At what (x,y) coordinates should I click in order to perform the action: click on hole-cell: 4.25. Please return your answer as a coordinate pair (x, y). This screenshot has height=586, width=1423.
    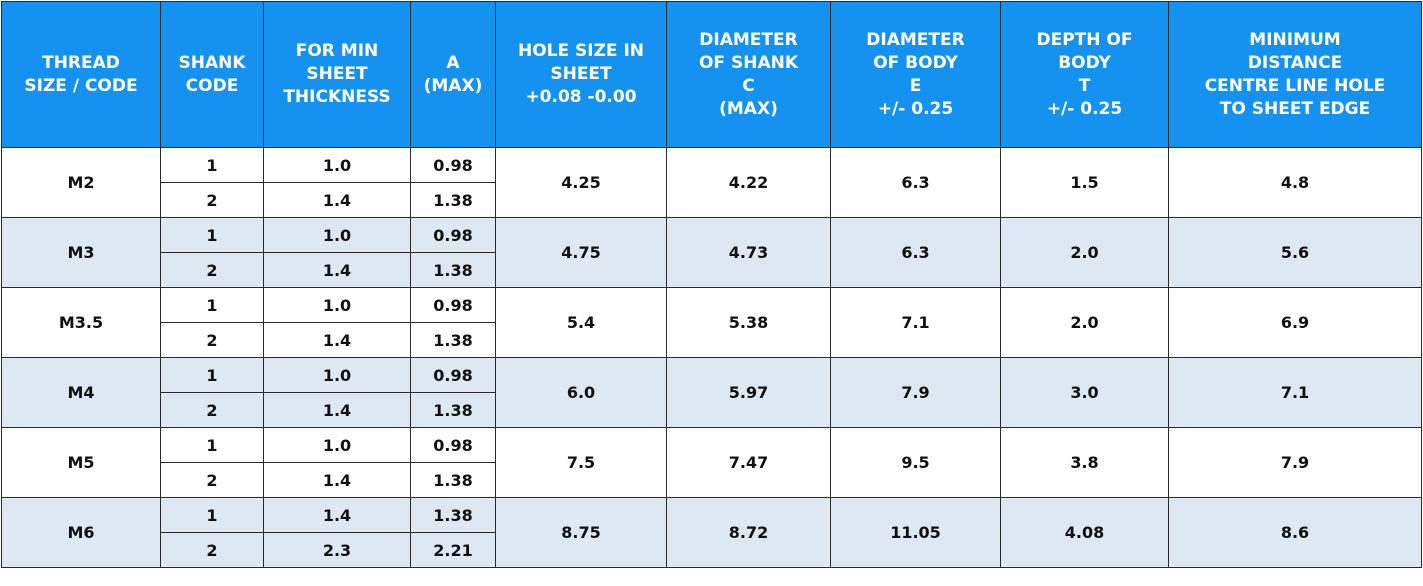
    Looking at the image, I should click on (581, 182).